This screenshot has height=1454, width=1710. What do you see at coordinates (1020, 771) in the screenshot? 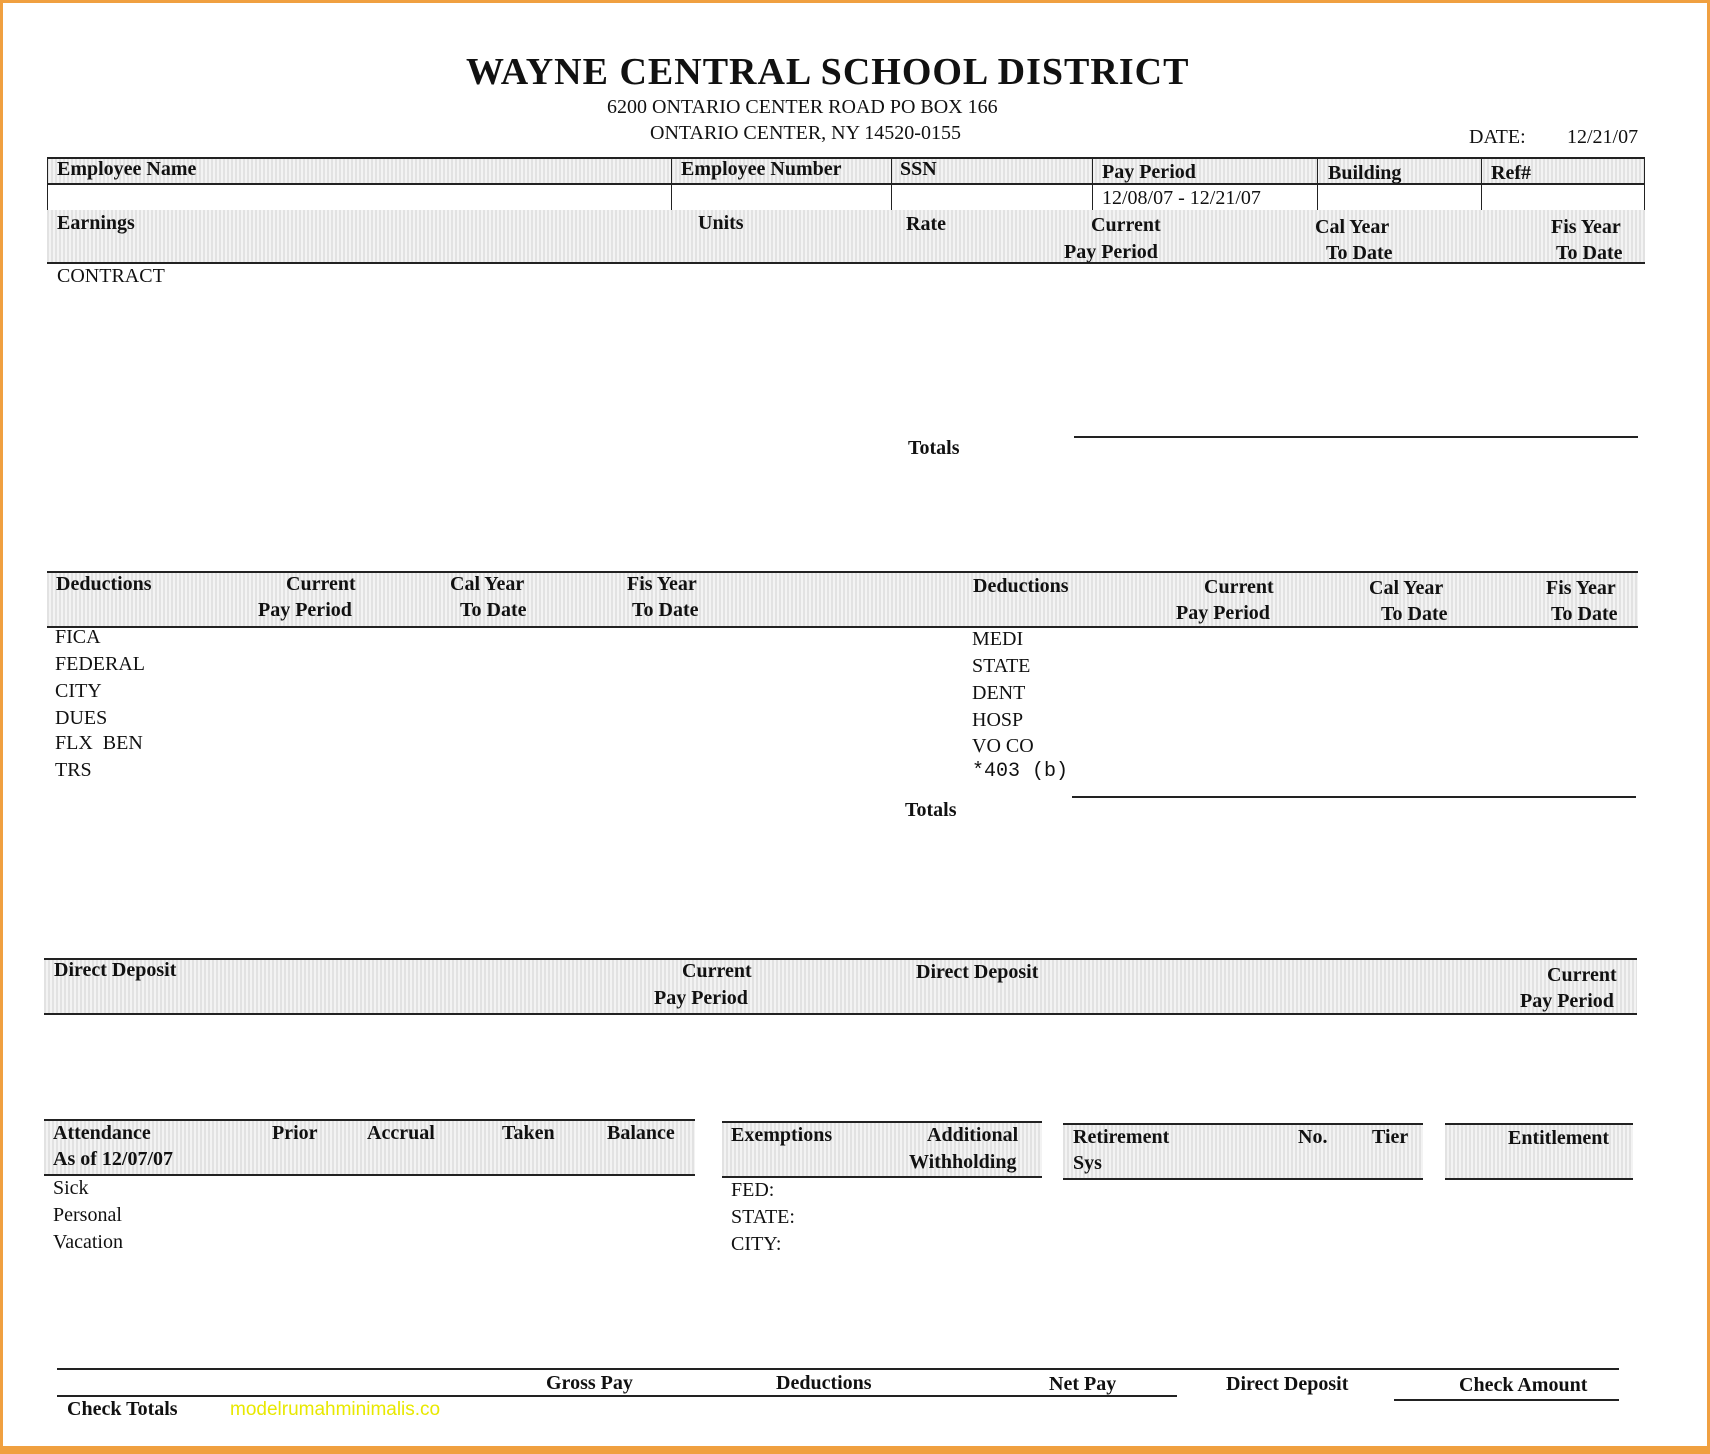
I see `deduction-item: *403 (b)` at bounding box center [1020, 771].